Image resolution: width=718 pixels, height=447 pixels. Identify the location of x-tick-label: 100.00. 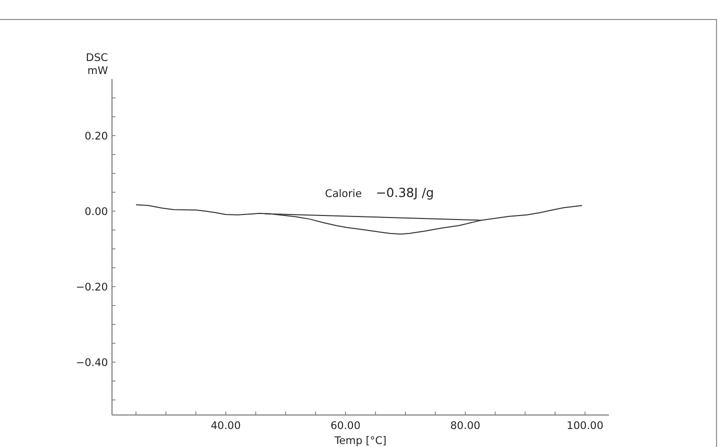
(585, 426).